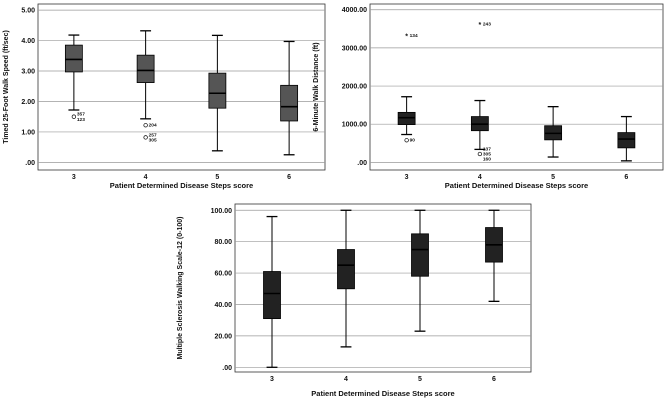 The width and height of the screenshot is (669, 401). I want to click on y-tick-label: 80.00, so click(223, 242).